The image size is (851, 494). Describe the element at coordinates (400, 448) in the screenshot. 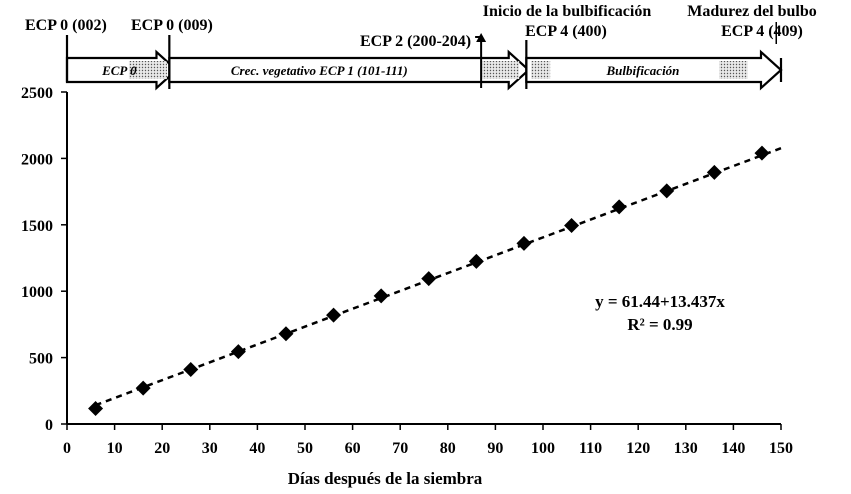

I see `x-tick-label: 70` at that location.